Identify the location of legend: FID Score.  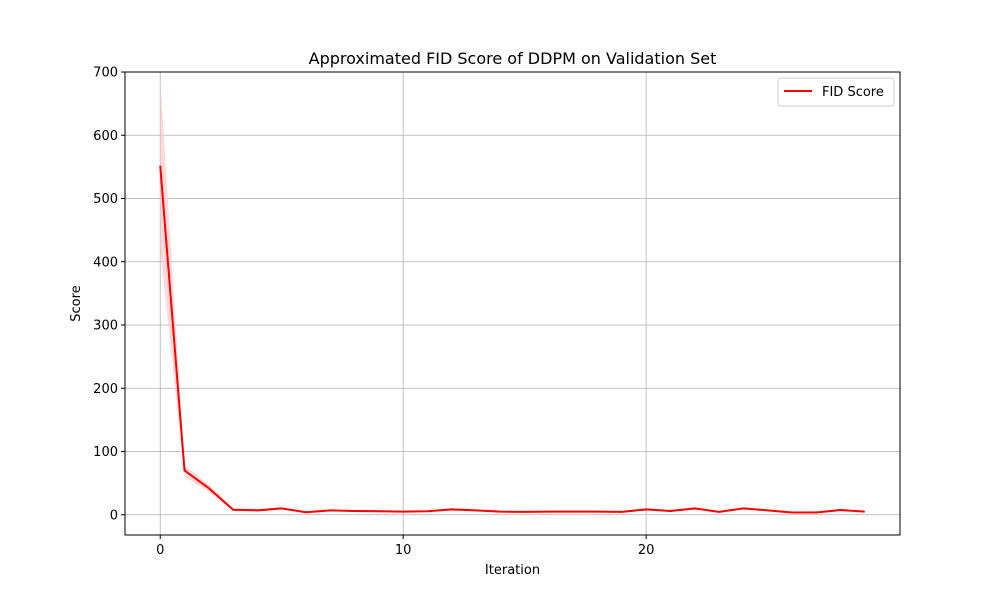
(836, 92).